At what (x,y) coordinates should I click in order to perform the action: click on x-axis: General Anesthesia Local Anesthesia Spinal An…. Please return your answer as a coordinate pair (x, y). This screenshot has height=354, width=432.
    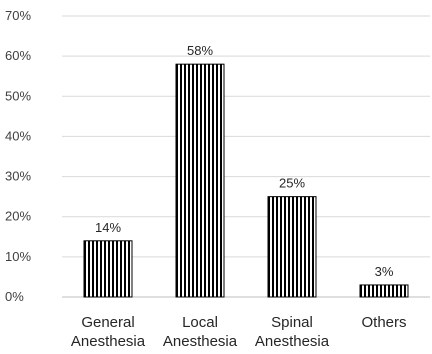
    Looking at the image, I should click on (239, 332).